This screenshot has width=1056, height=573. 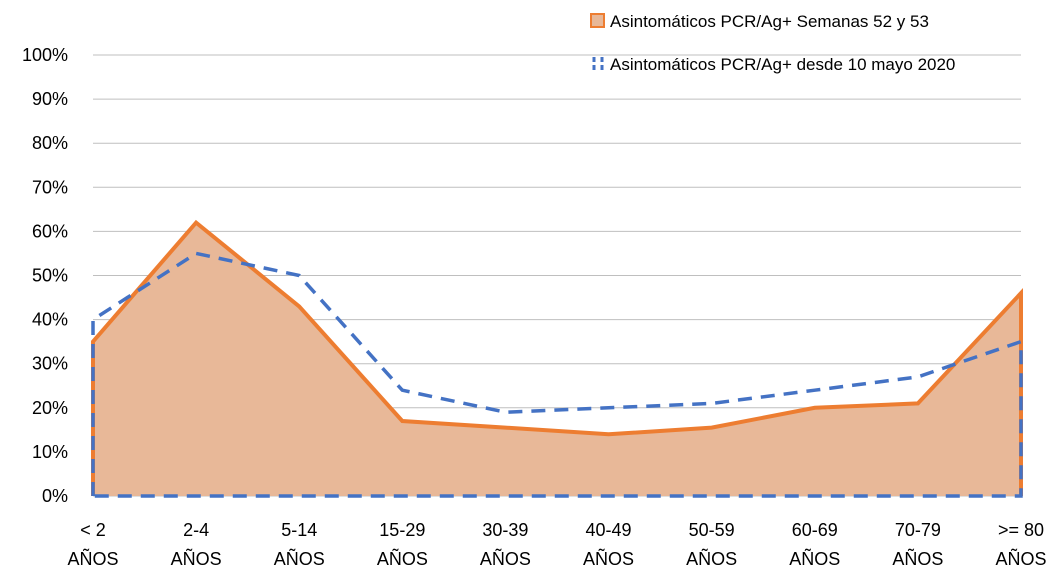 I want to click on legend-label: Asintomáticos PCR/Ag+ Semanas 52 y 53, so click(x=769, y=21).